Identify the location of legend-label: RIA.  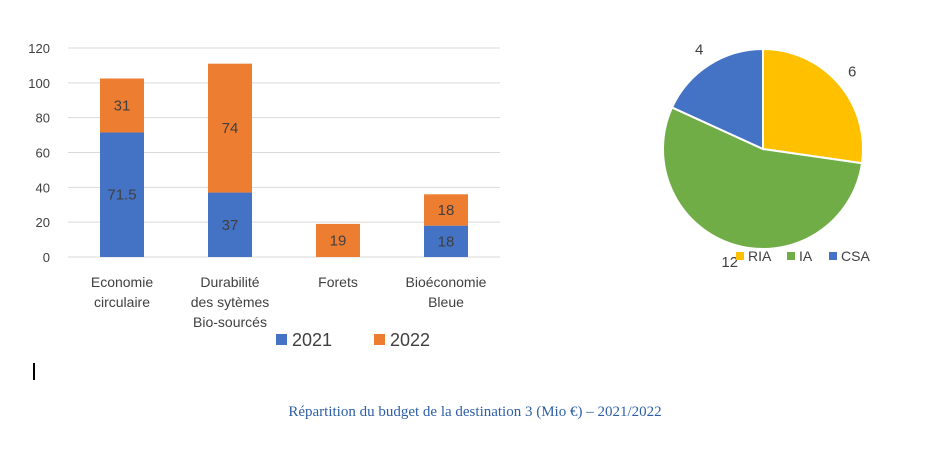
(760, 256).